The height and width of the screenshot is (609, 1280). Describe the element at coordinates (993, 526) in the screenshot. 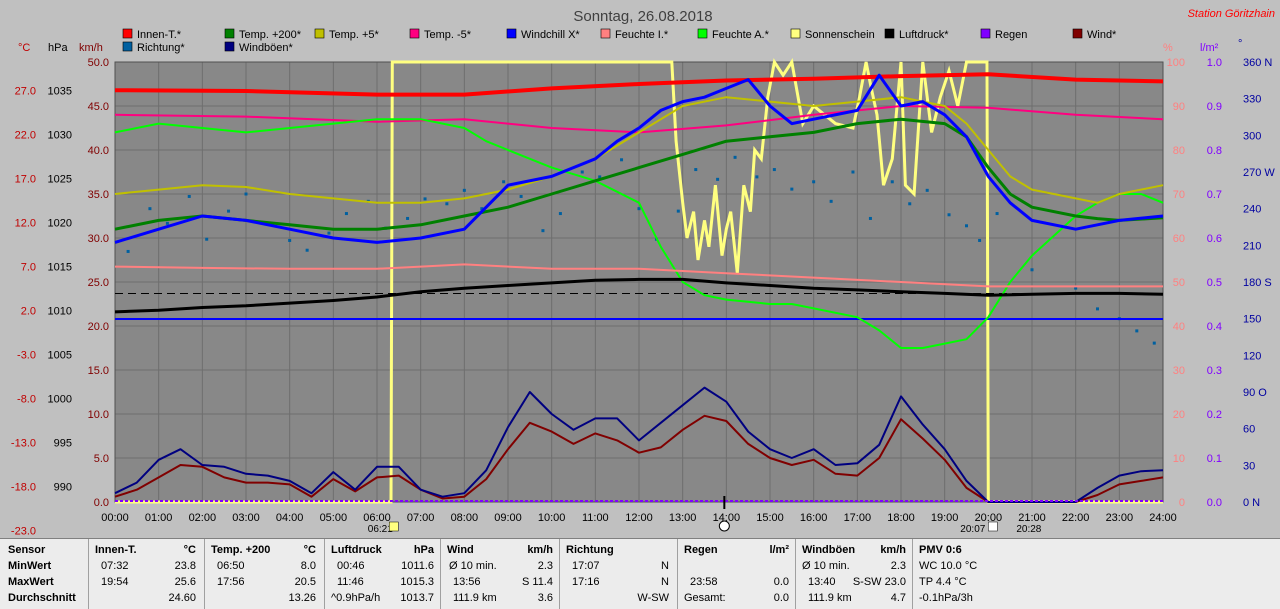

I see `sunset-icon` at that location.